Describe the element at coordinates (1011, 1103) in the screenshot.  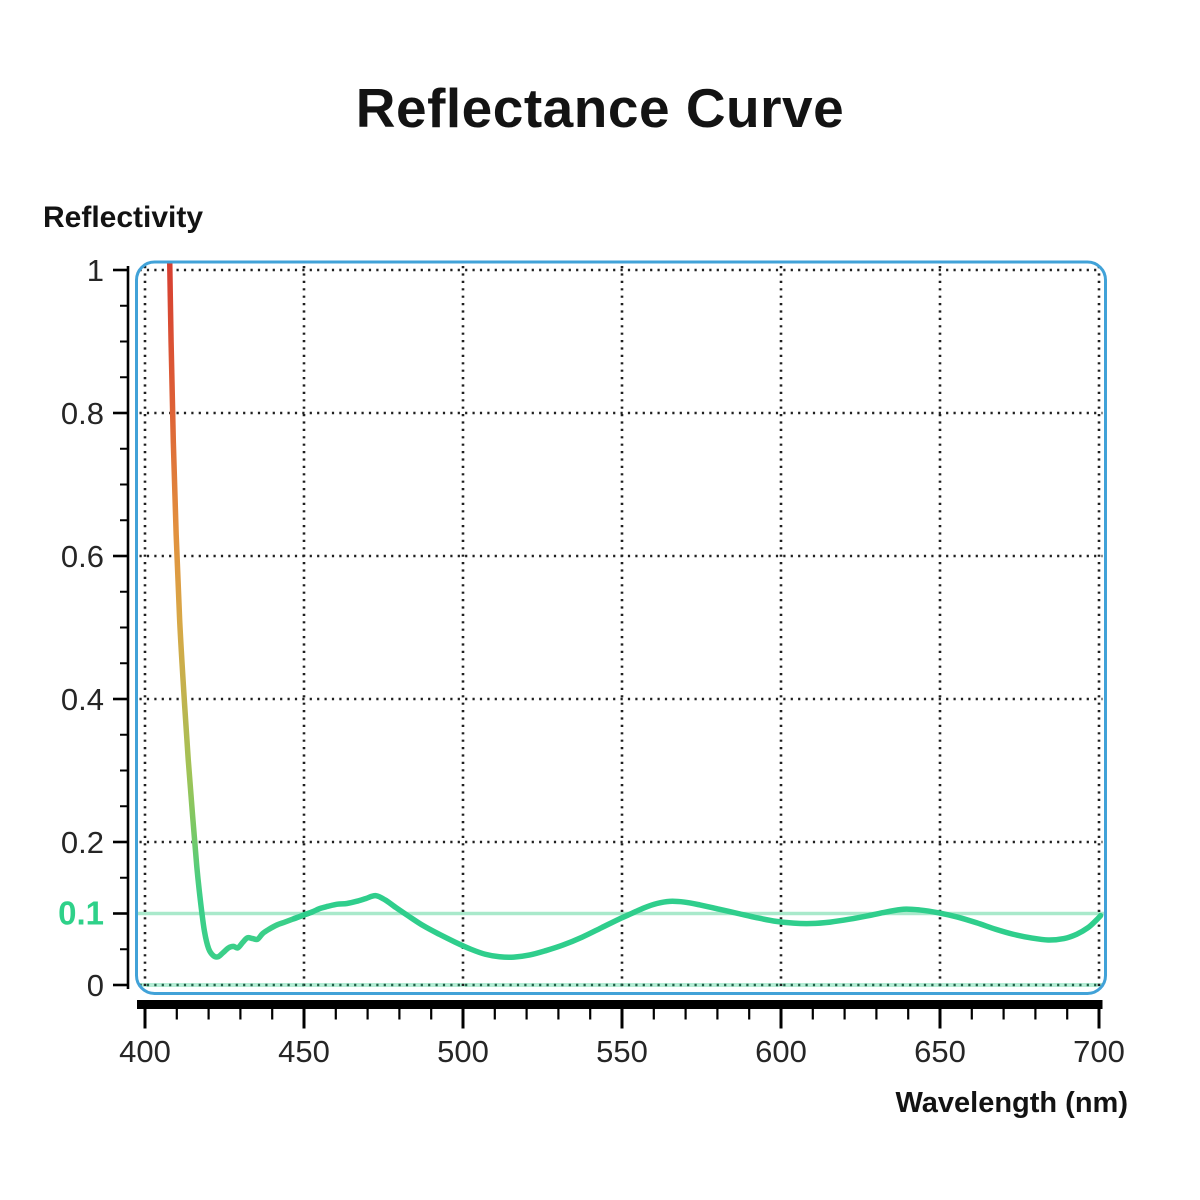
I see `x-axis-label: Wavelength (nm)` at that location.